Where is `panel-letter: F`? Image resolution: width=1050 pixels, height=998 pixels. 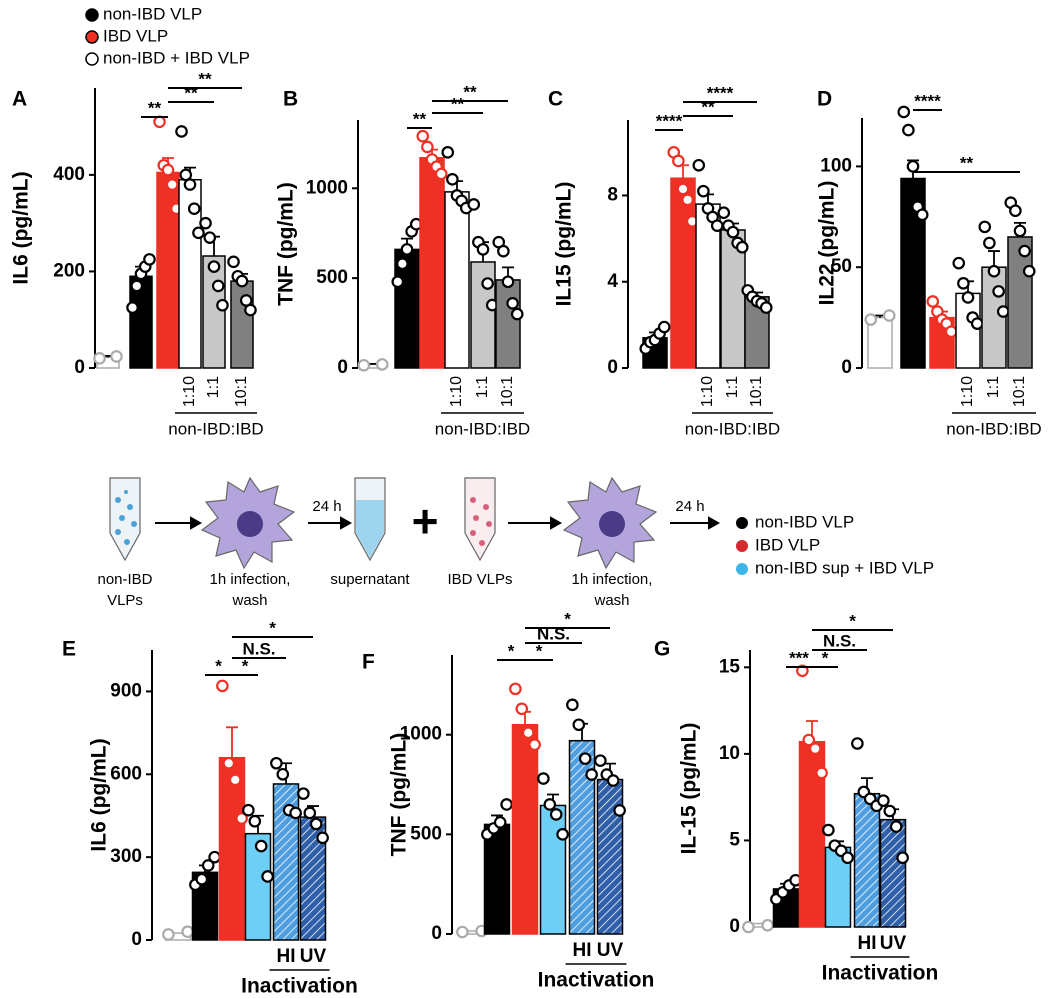
panel-letter: F is located at coordinates (368, 662).